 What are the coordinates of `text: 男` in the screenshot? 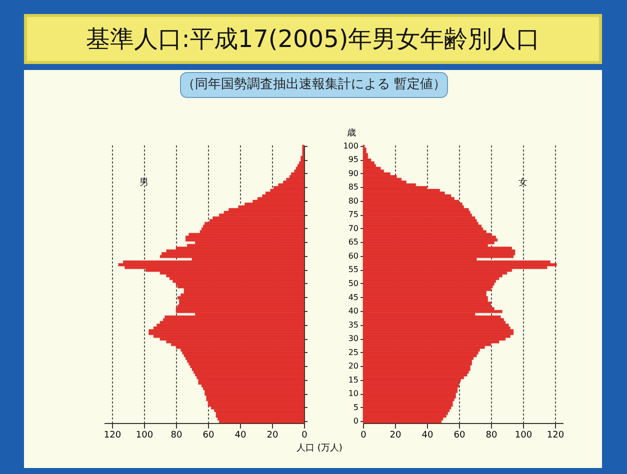 It's located at (144, 182).